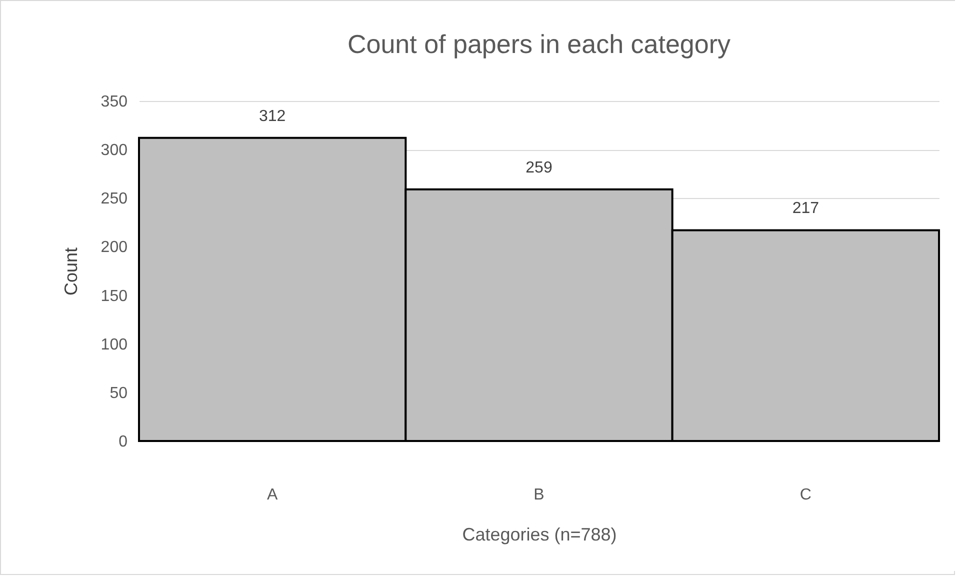 The width and height of the screenshot is (958, 578). Describe the element at coordinates (114, 247) in the screenshot. I see `y-tick-label: 200` at that location.